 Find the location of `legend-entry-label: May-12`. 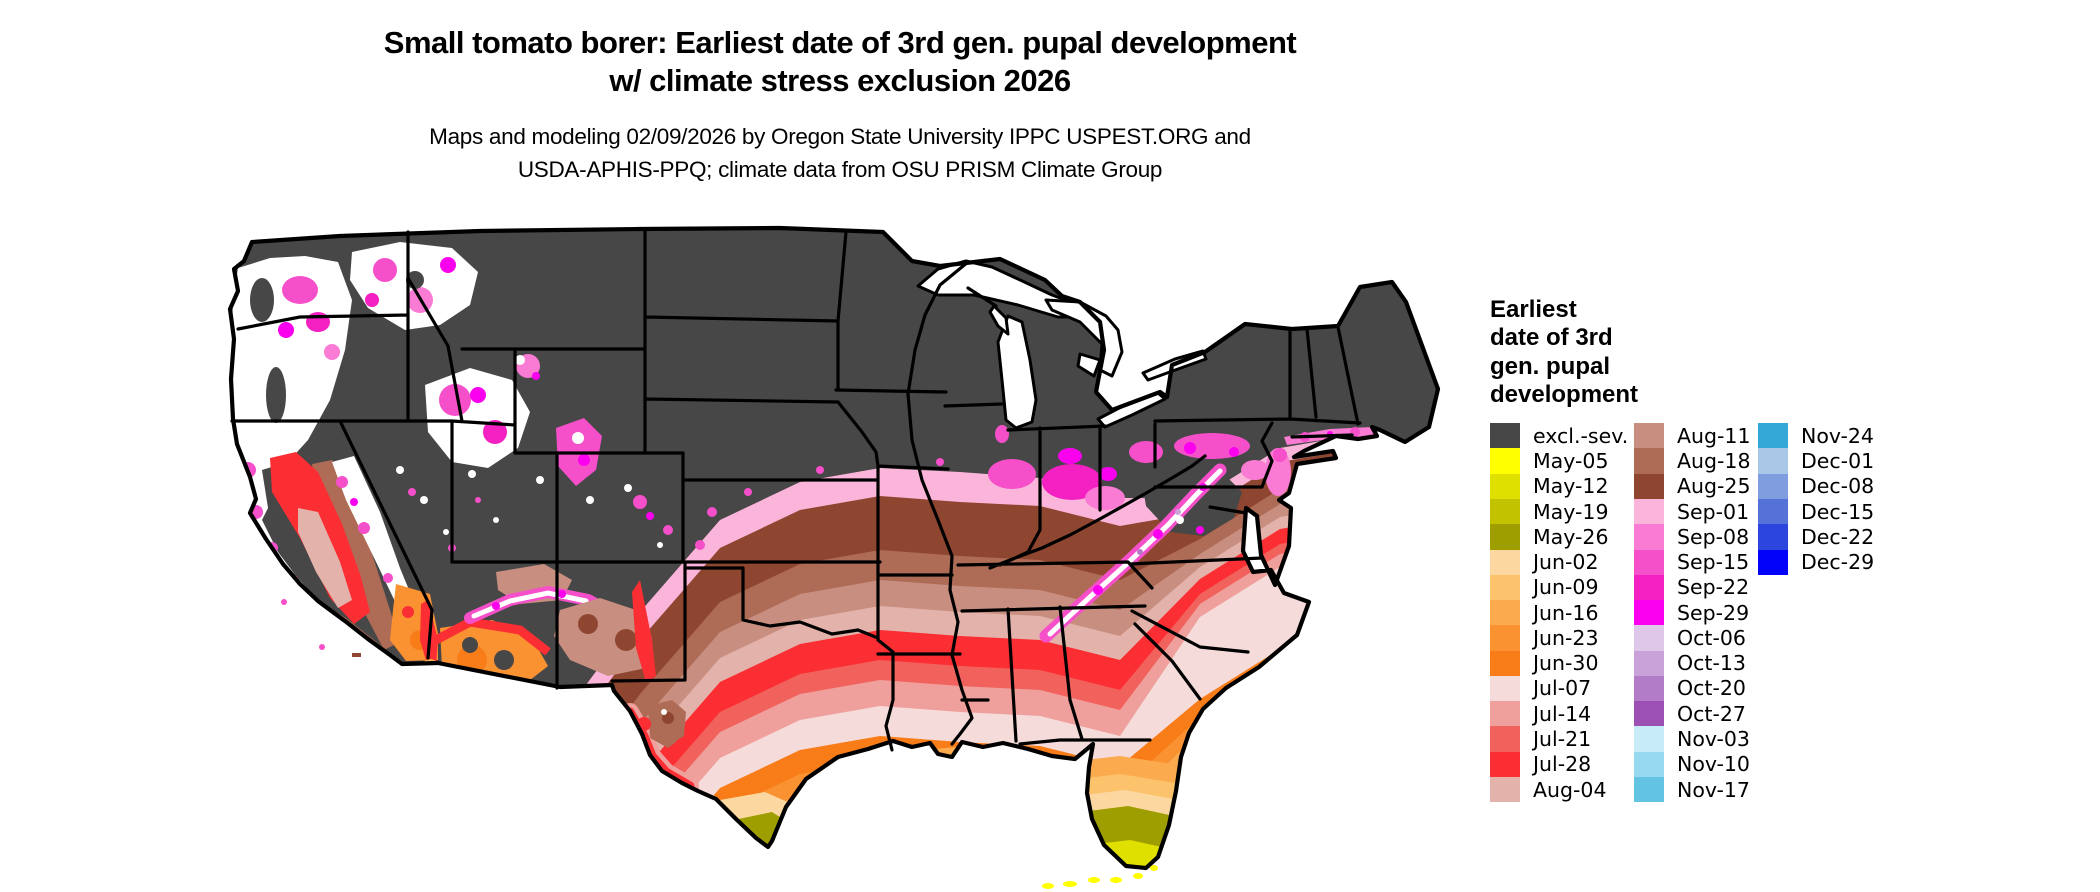

legend-entry-label: May-12 is located at coordinates (1571, 486).